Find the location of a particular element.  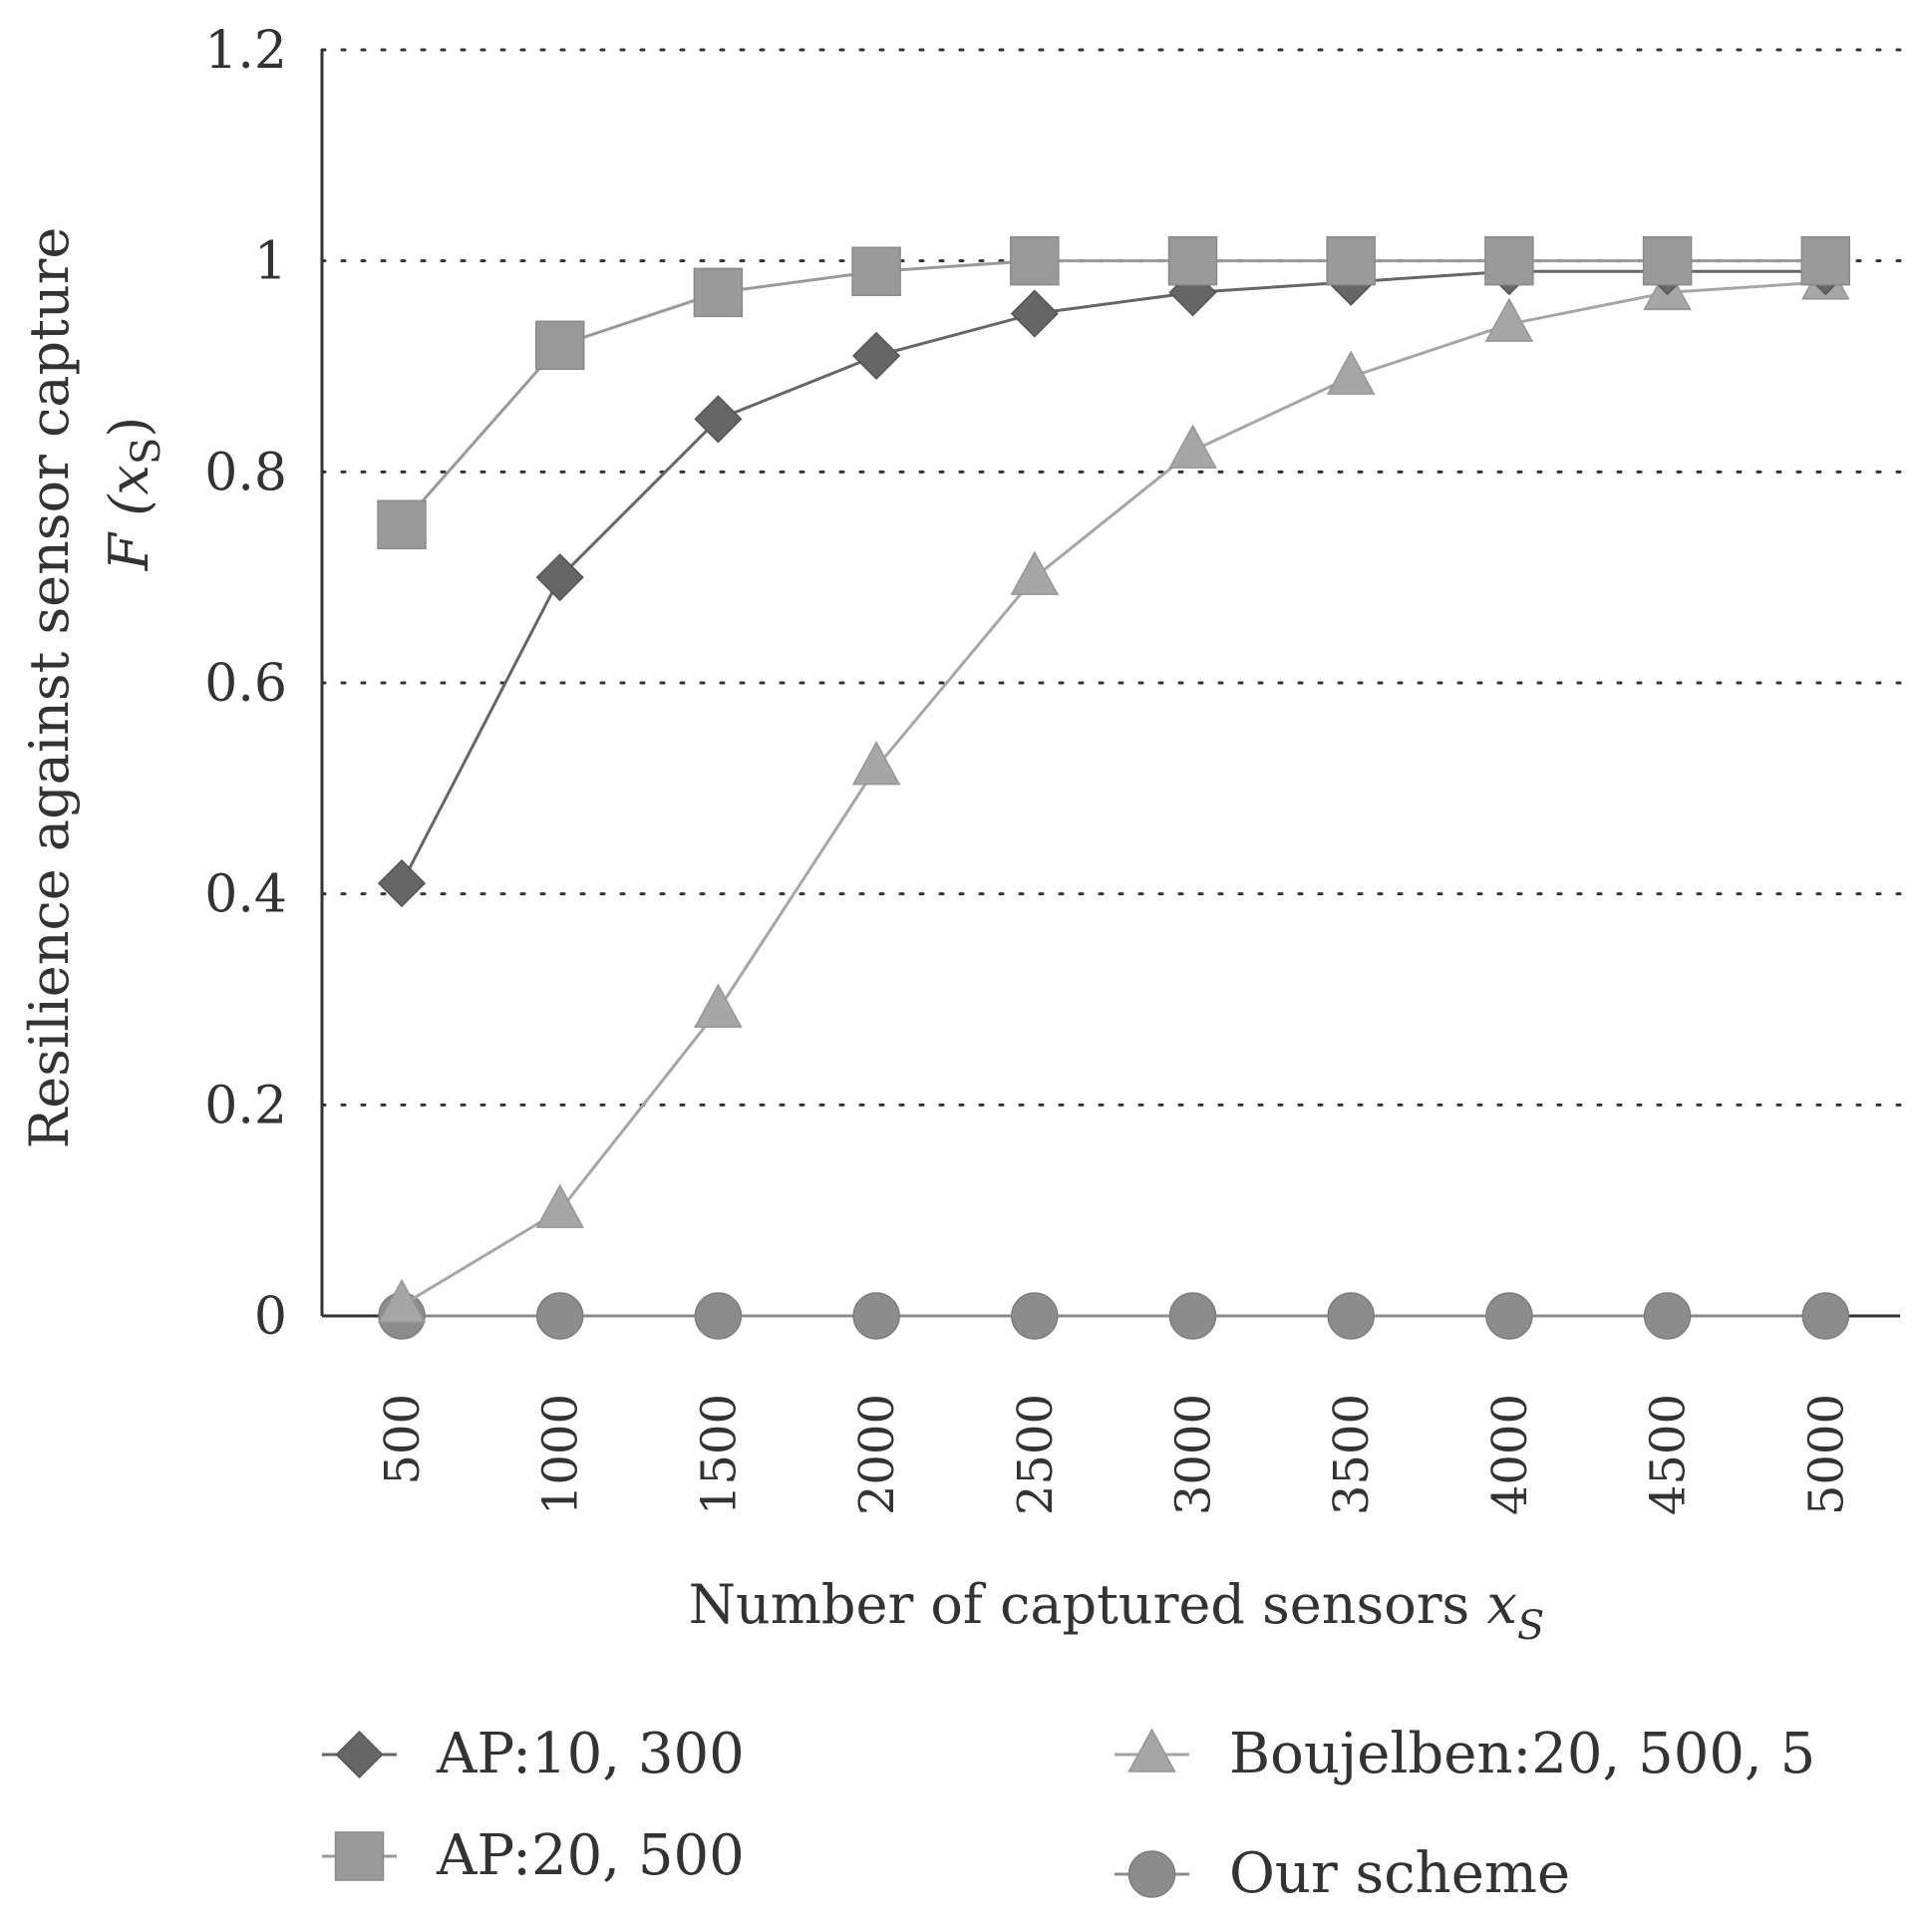

x-axis-title: Number of captured sensors xS is located at coordinates (1117, 1611).